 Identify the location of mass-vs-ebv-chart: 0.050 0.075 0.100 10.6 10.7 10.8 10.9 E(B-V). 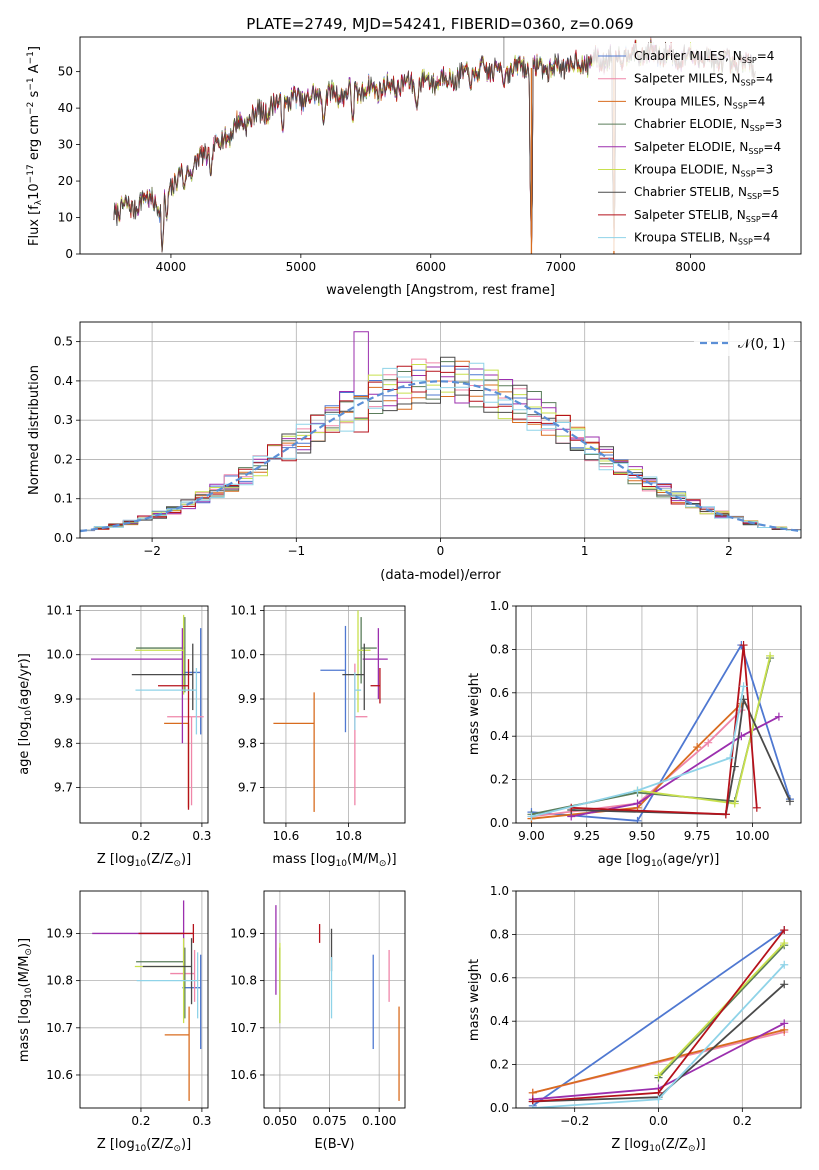
(318, 1021).